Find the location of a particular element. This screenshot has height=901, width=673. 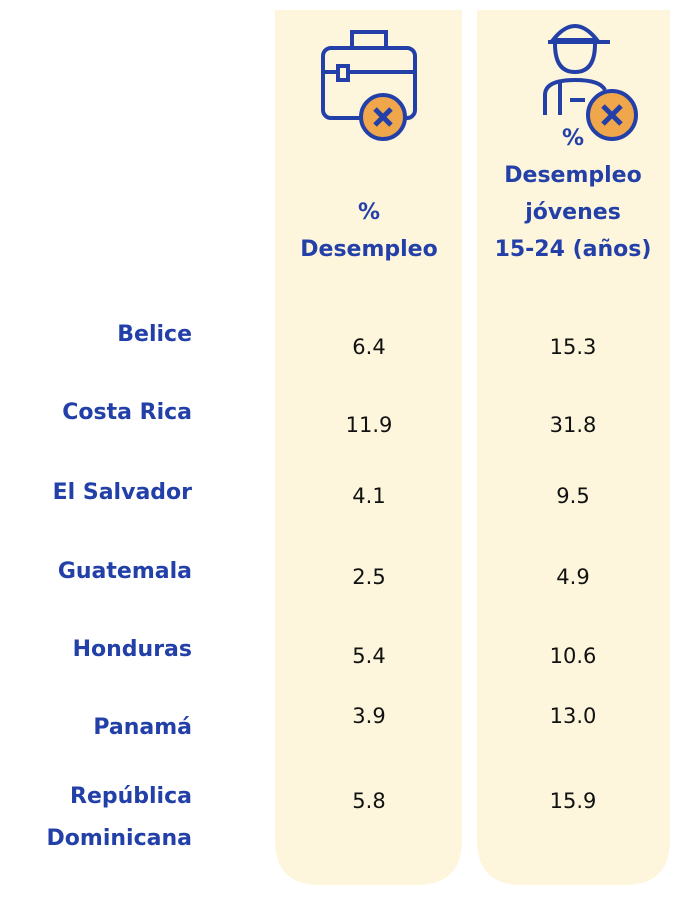

cell-value: 15.3 is located at coordinates (573, 347).